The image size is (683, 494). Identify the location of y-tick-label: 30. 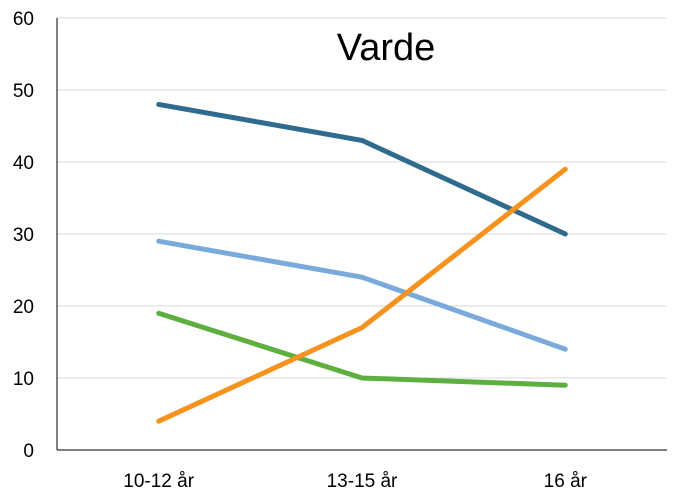
(23, 235).